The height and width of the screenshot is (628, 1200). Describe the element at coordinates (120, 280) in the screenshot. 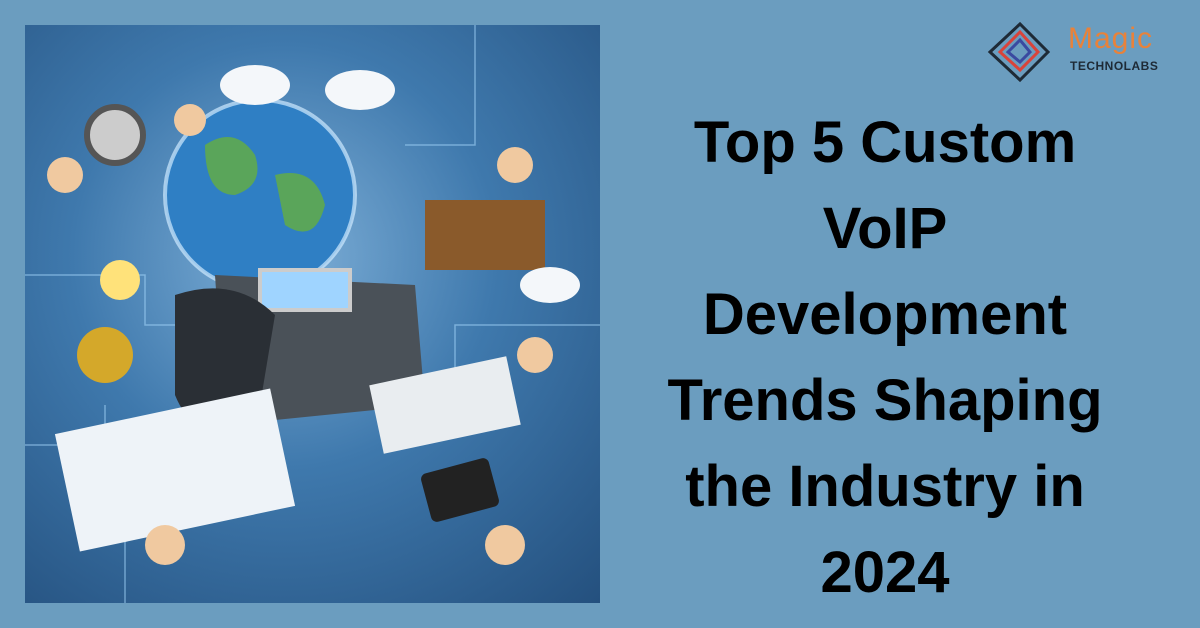

I see `light-bulb` at that location.